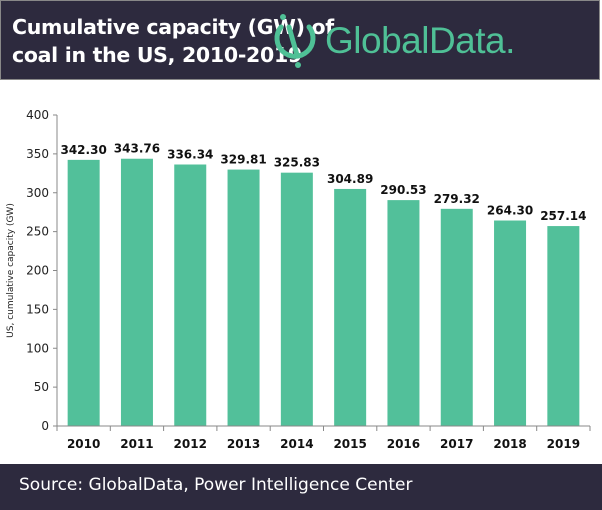 This screenshot has height=510, width=602. What do you see at coordinates (136, 292) in the screenshot?
I see `bar-2011` at bounding box center [136, 292].